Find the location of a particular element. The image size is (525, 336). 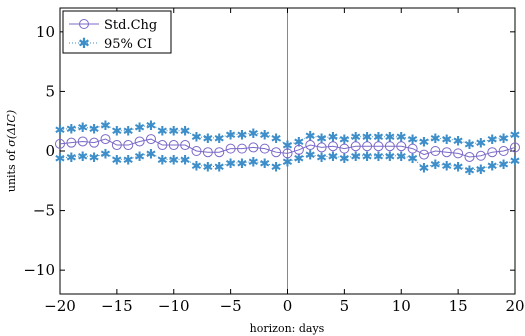

x-tick-label: −10 is located at coordinates (174, 306).